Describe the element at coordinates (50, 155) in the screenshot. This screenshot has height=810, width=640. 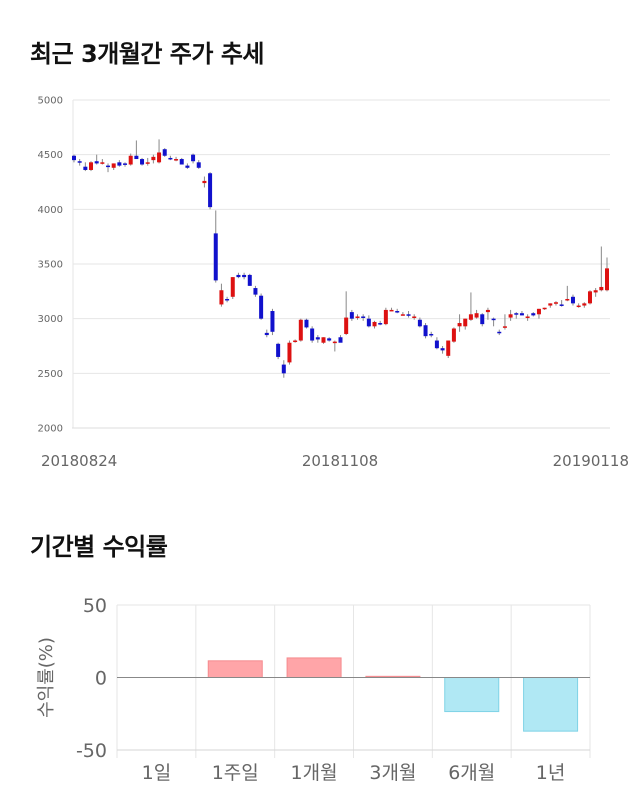
I see `y-tick-label: 4500` at that location.